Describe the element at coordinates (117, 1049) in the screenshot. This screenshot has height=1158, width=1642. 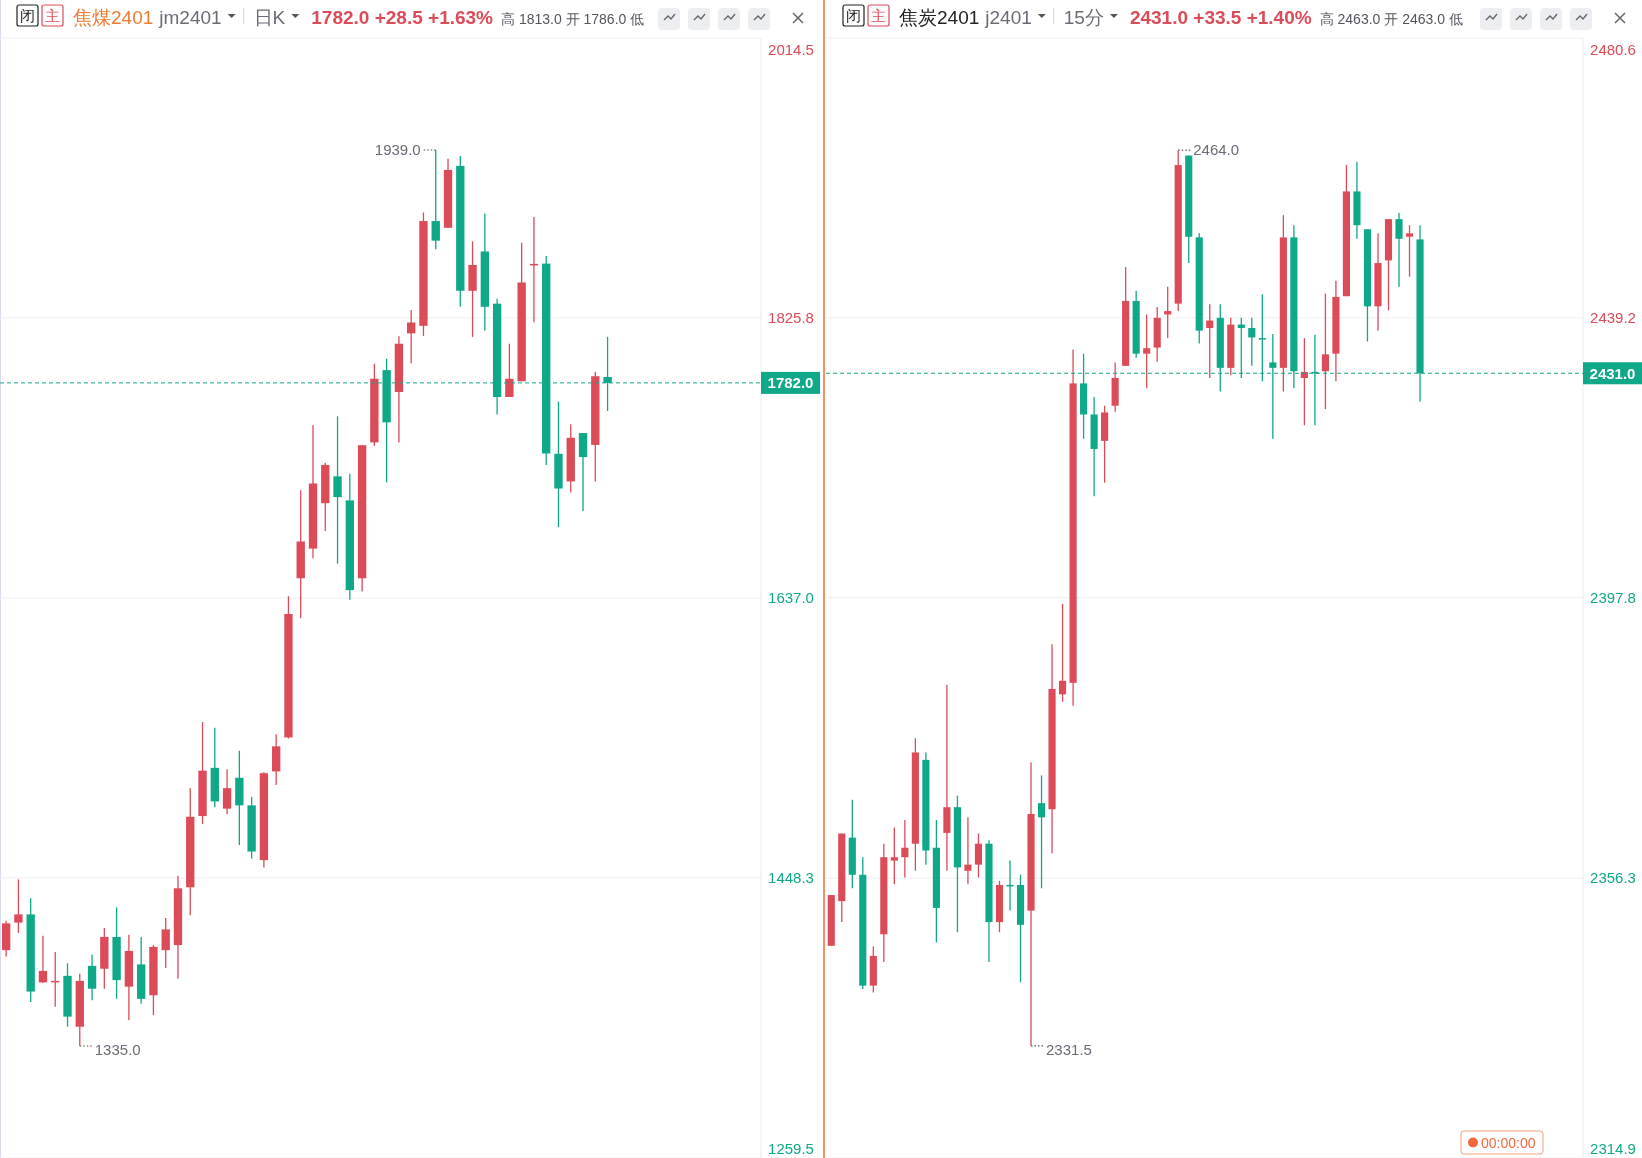
I see `annotation: 1335.0` at that location.